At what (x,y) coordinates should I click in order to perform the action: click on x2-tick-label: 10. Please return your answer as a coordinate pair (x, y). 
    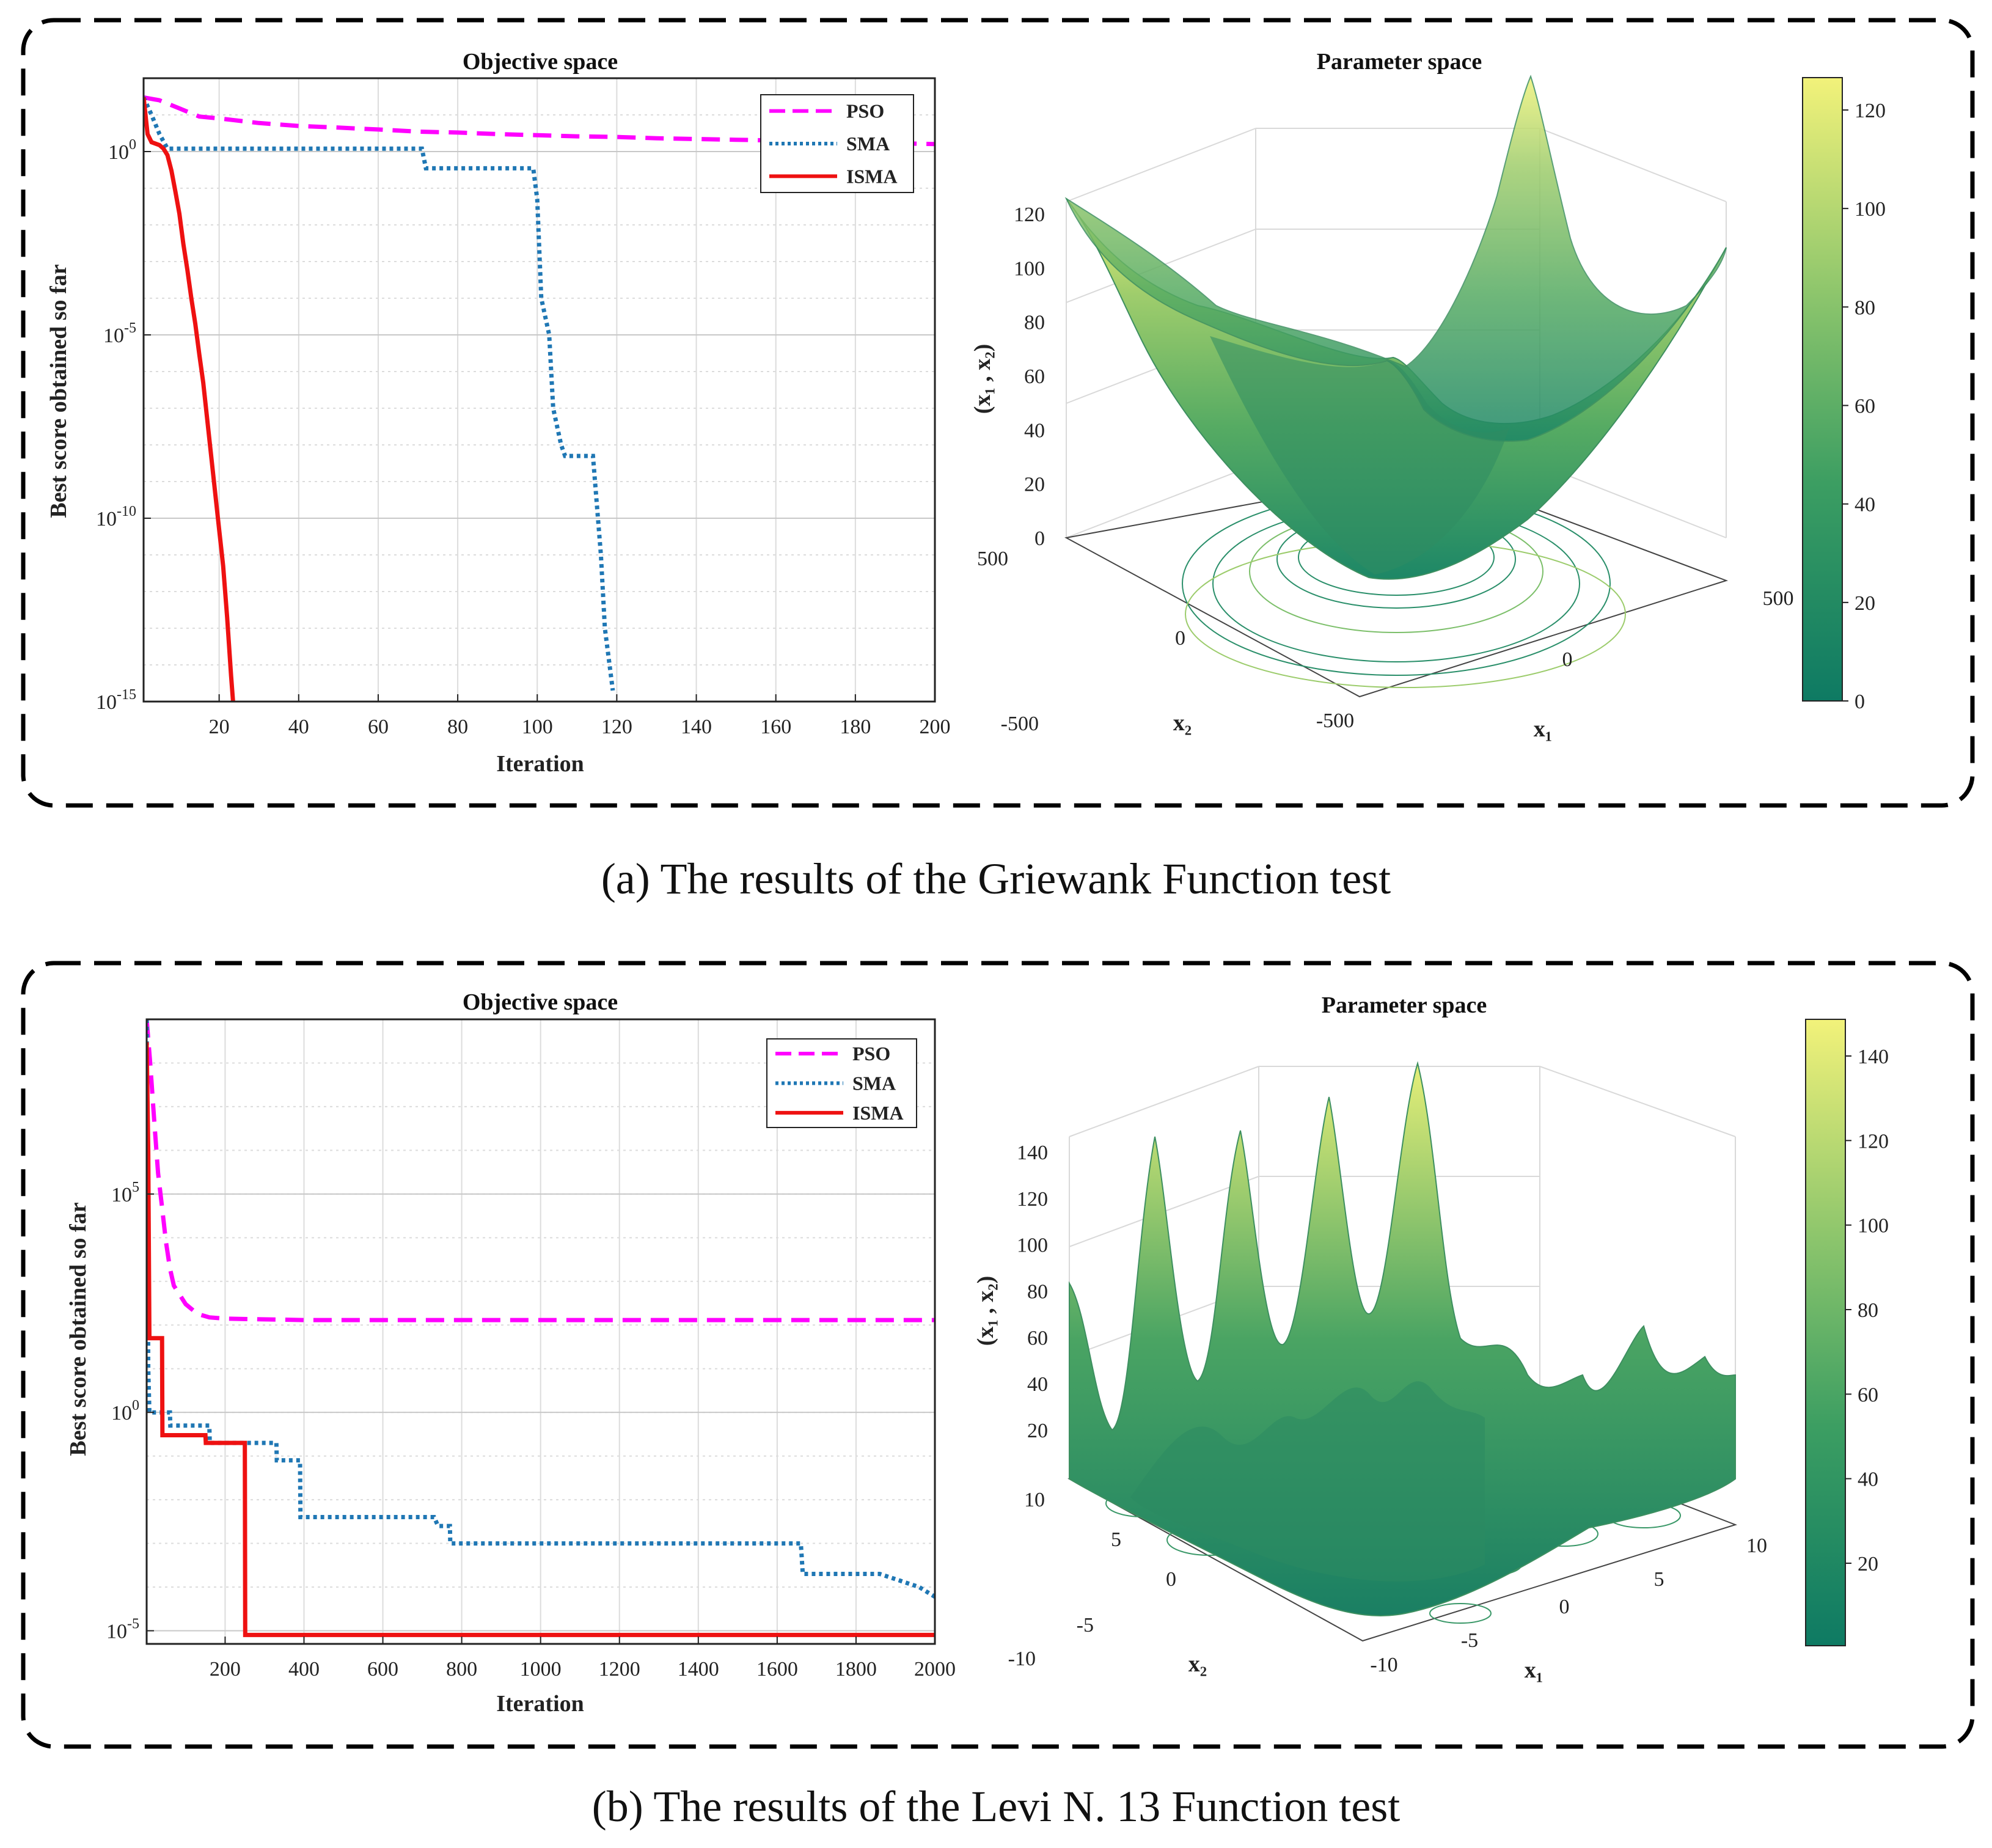
    Looking at the image, I should click on (1034, 1500).